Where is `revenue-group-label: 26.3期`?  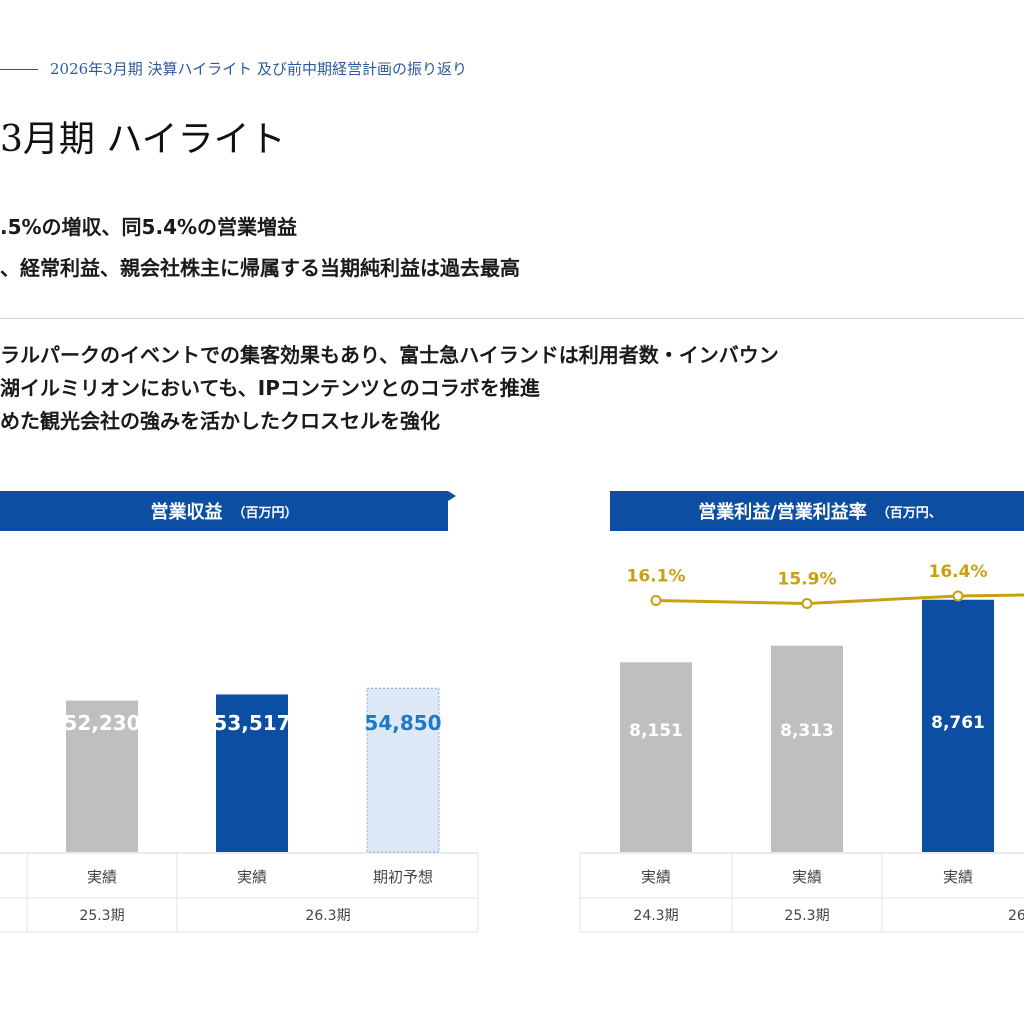
revenue-group-label: 26.3期 is located at coordinates (327, 916).